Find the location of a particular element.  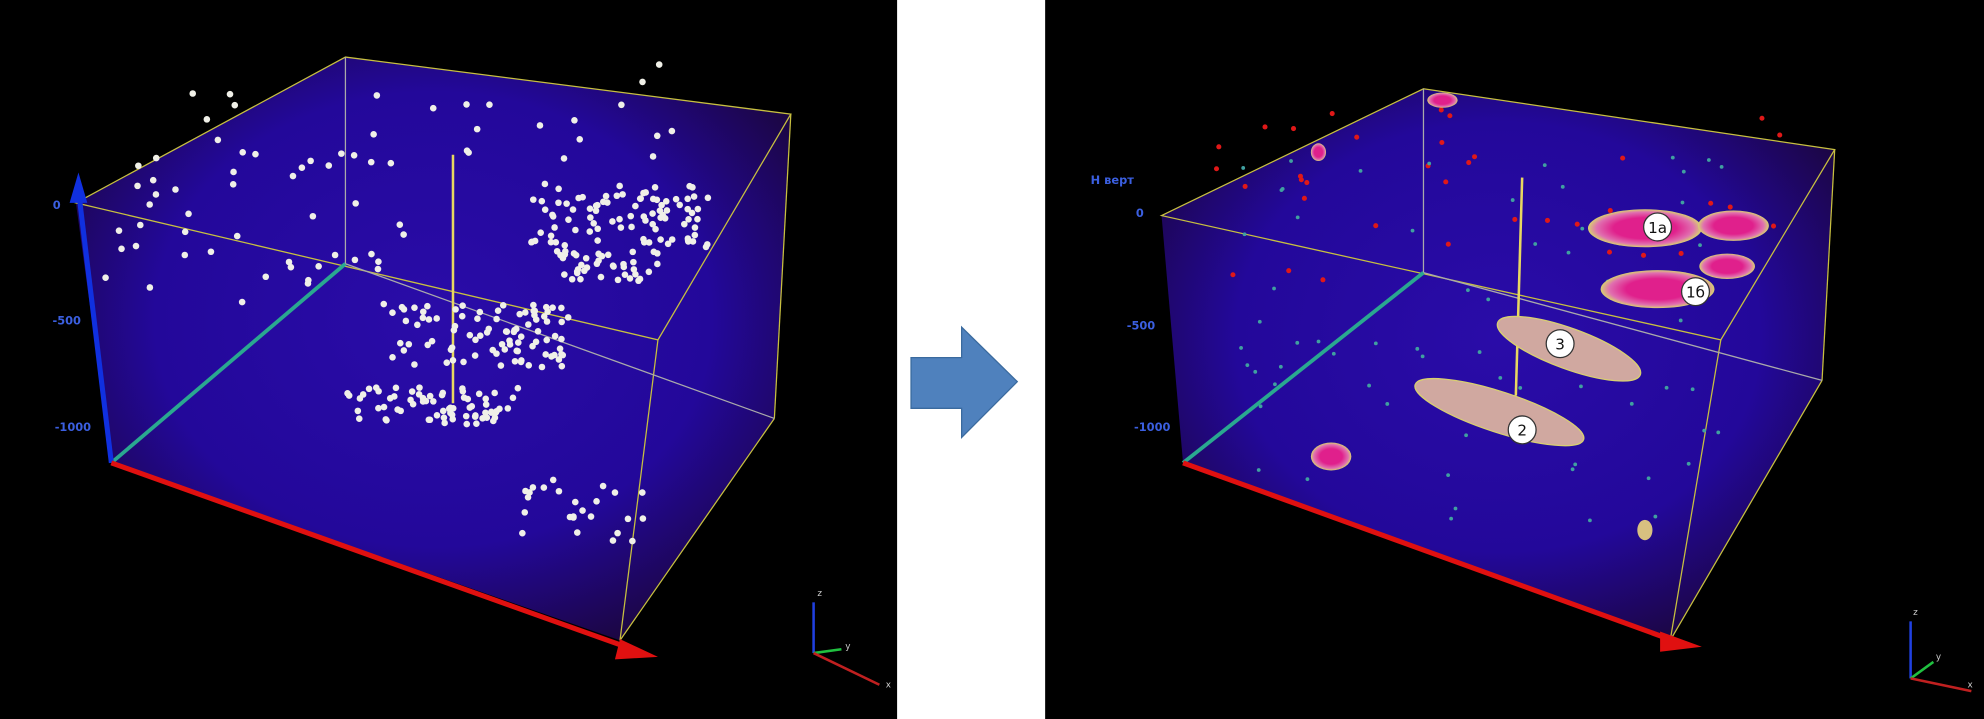

tick-label: -1000 is located at coordinates (1152, 427).